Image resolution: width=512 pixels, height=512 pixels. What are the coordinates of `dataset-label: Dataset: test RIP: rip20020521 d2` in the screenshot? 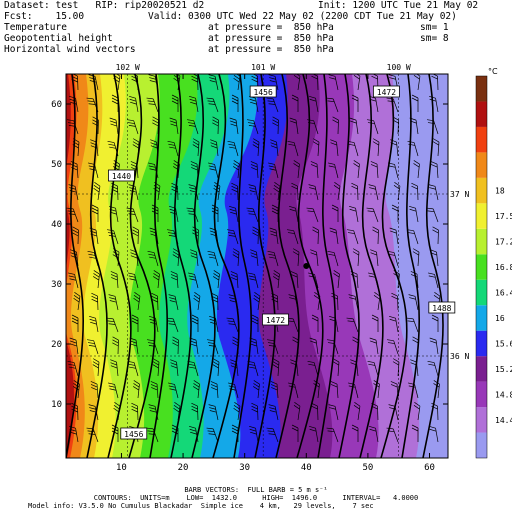 It's located at (104, 5).